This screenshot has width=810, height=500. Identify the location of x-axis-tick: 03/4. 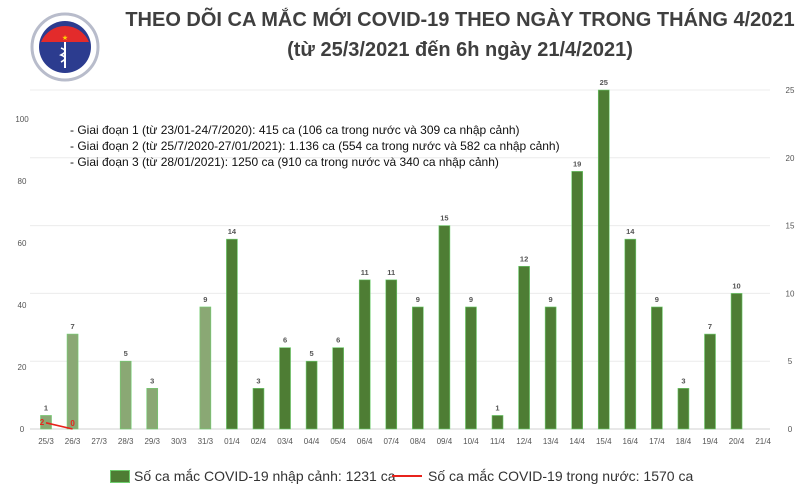
(285, 441).